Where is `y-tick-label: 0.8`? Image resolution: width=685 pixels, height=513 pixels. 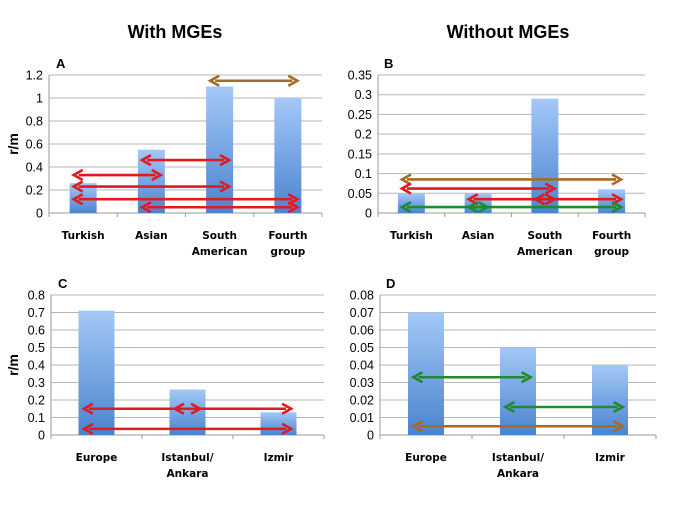
y-tick-label: 0.8 is located at coordinates (34, 122).